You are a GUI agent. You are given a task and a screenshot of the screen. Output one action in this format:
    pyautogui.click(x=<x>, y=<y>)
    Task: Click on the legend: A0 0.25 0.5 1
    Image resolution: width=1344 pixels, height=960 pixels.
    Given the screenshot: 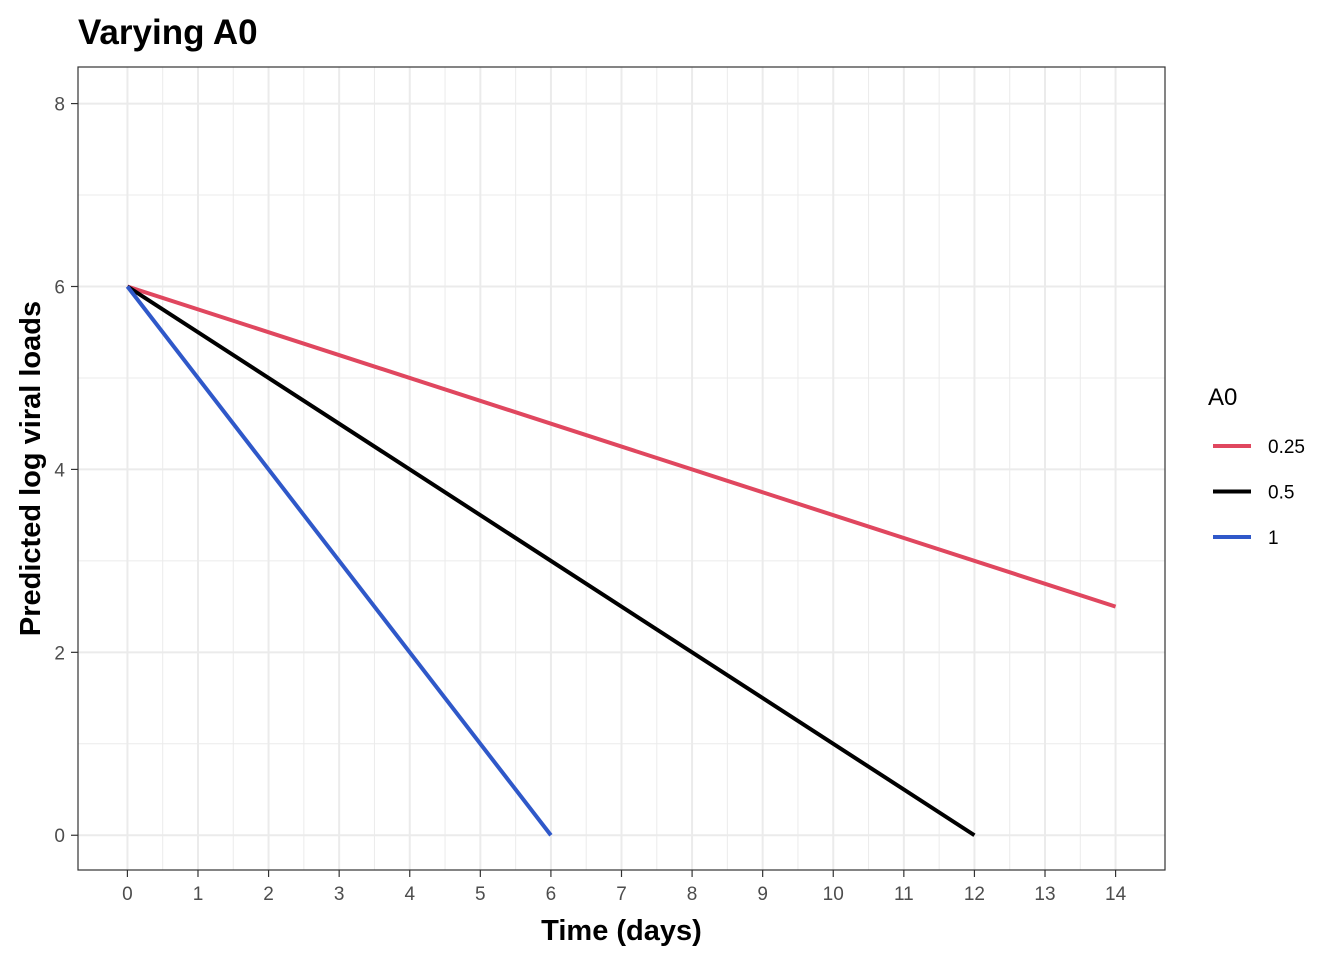 What is the action you would take?
    pyautogui.click(x=1256, y=466)
    